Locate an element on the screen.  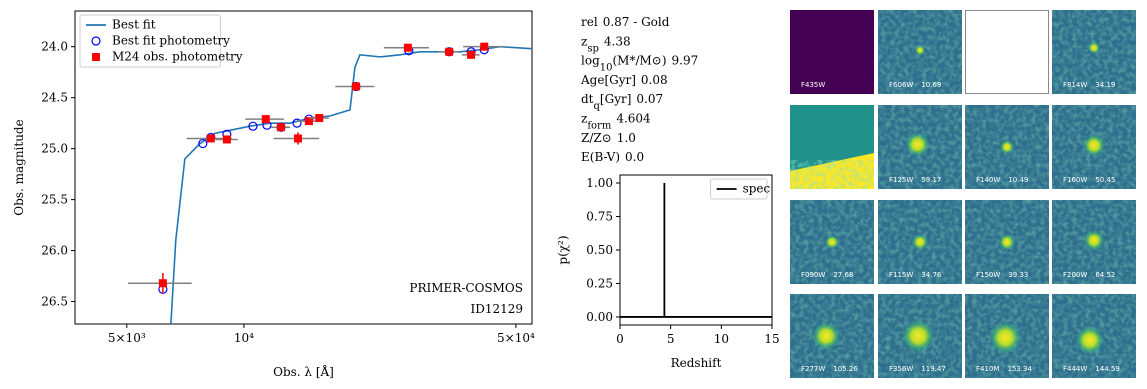
legend: spec is located at coordinates (740, 189).